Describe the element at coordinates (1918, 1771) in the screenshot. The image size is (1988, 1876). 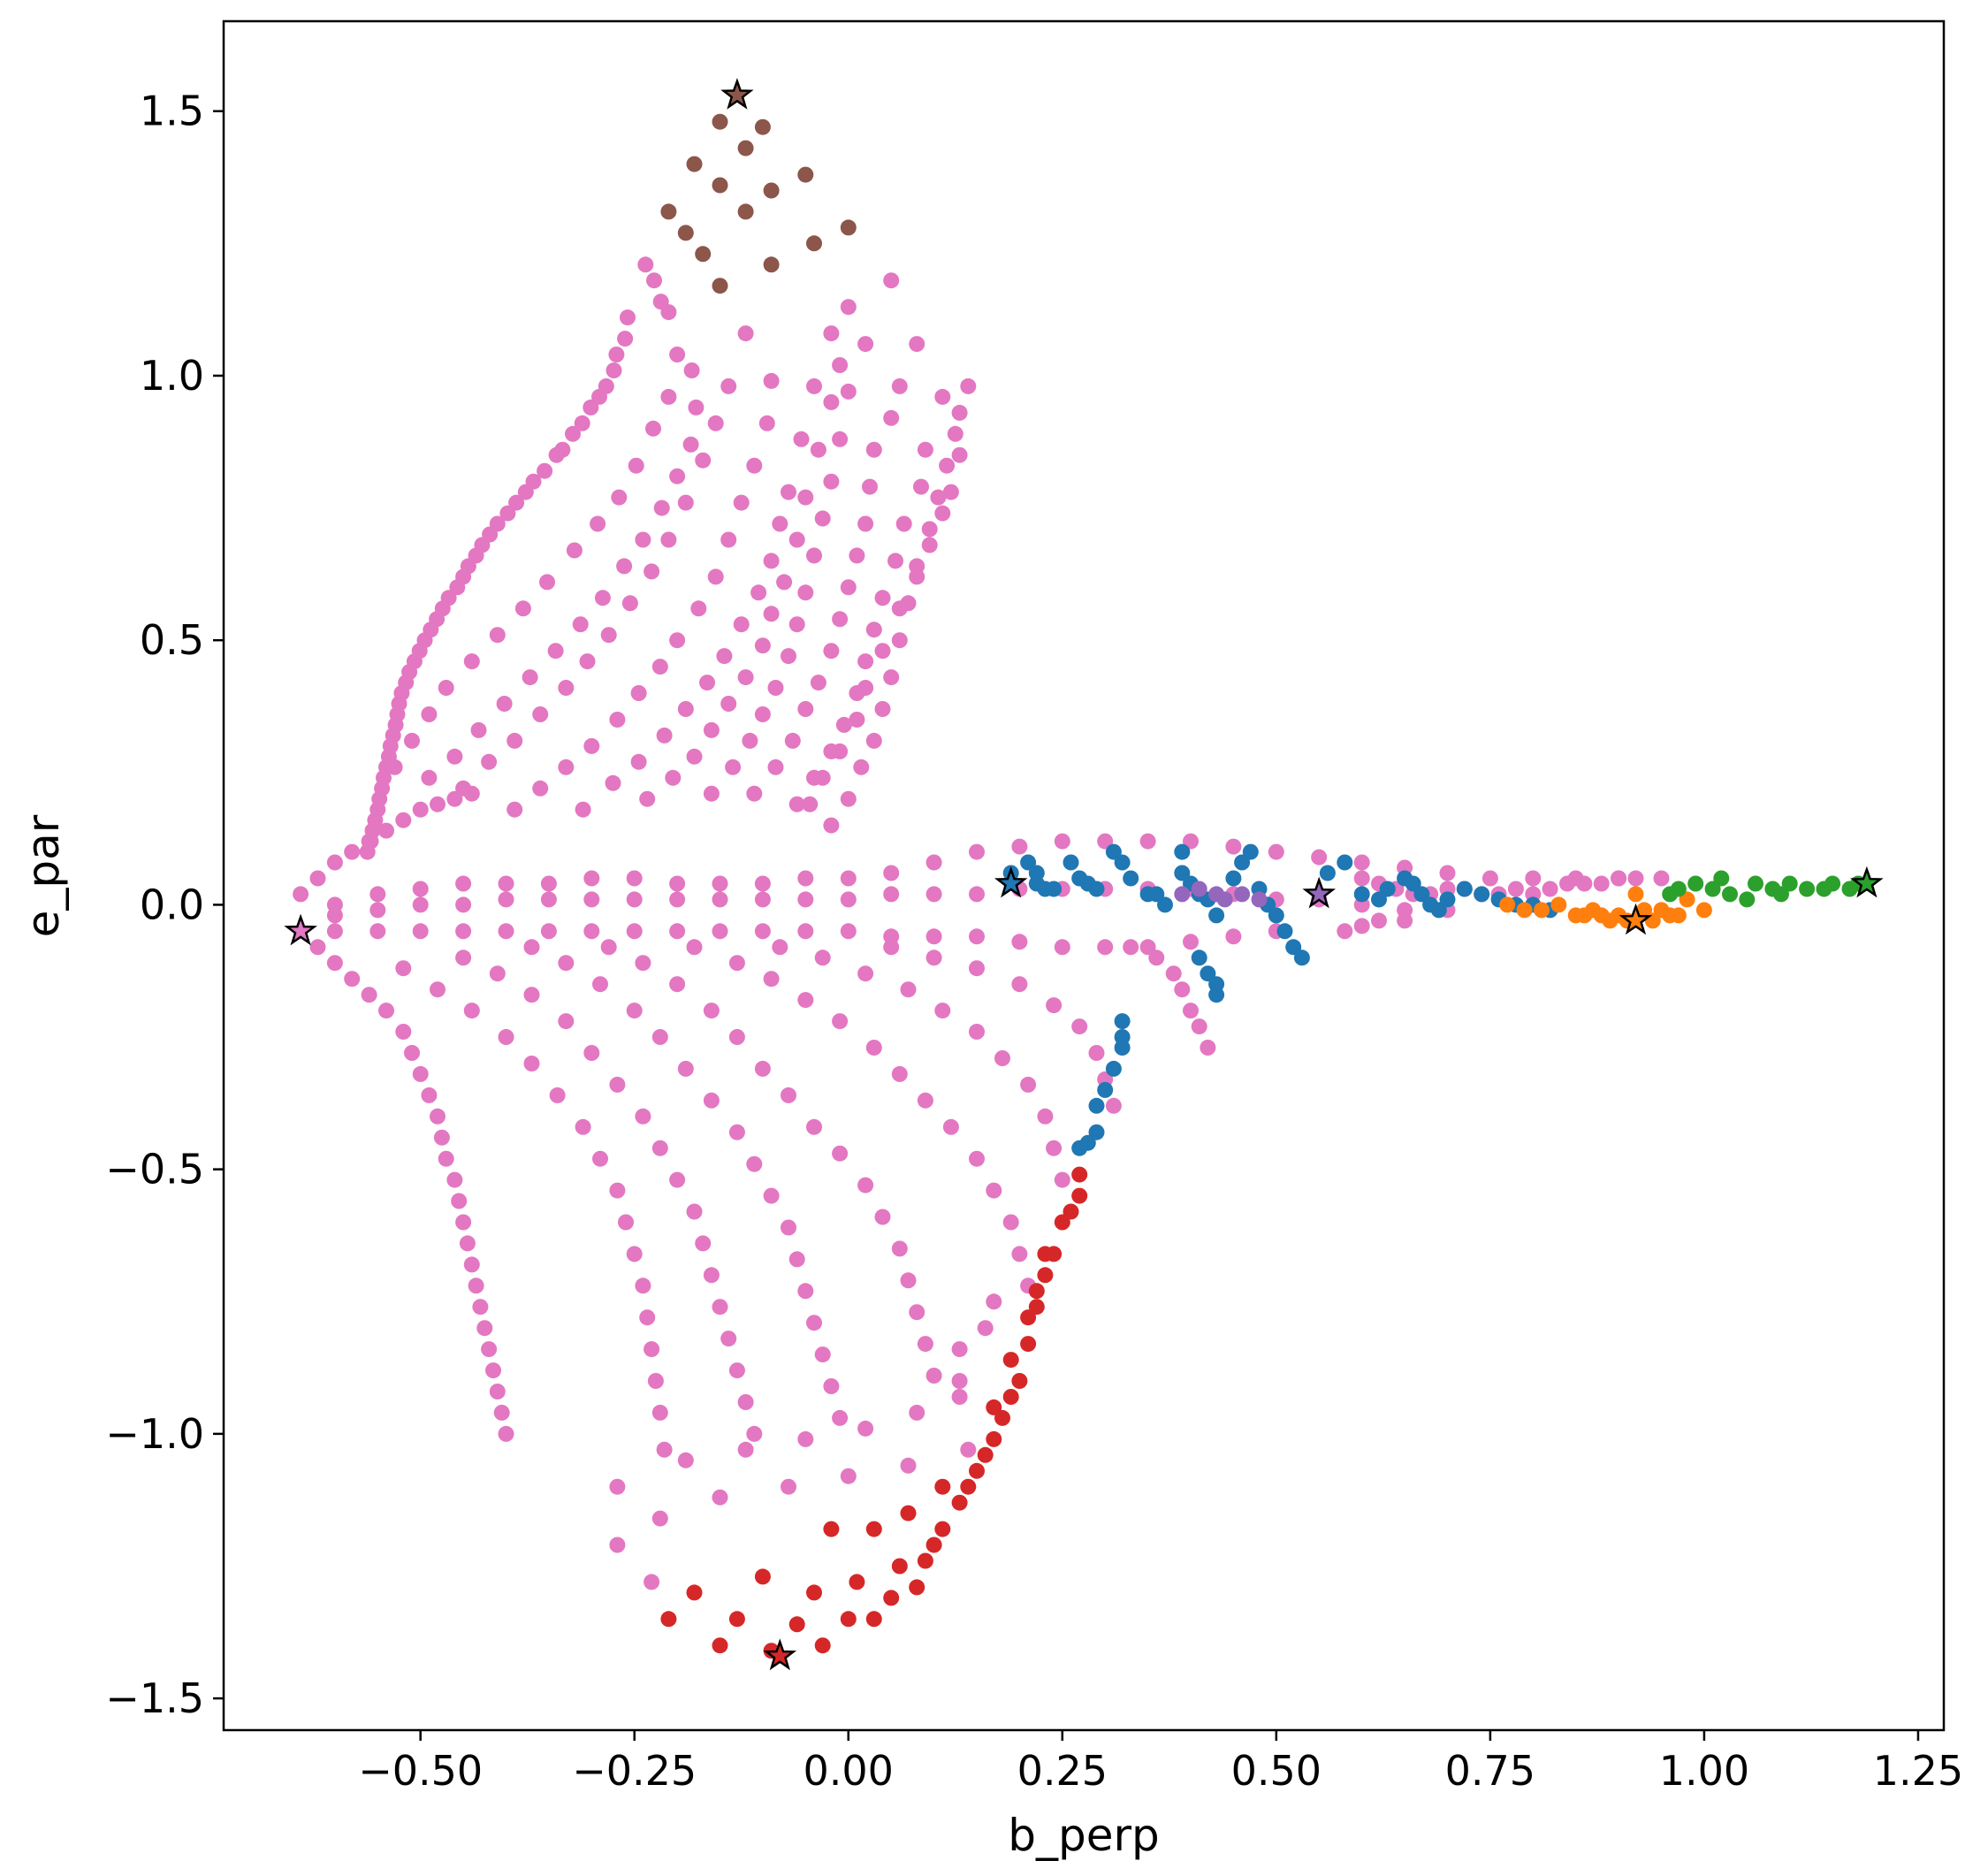
I see `x-tick-label: 1.25` at that location.